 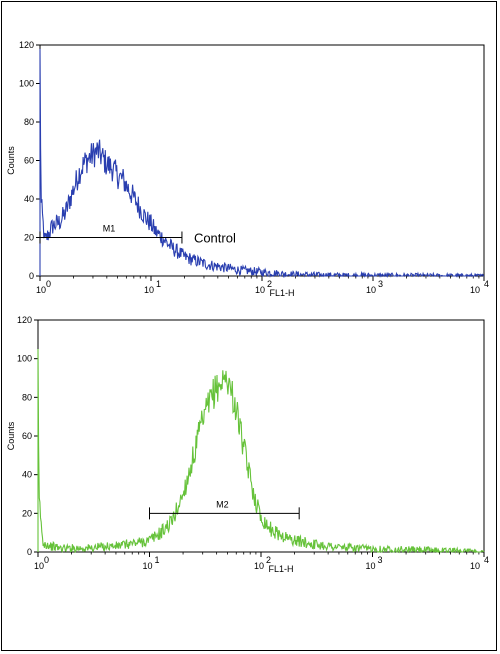 I want to click on control-annotation: Control, so click(x=215, y=238).